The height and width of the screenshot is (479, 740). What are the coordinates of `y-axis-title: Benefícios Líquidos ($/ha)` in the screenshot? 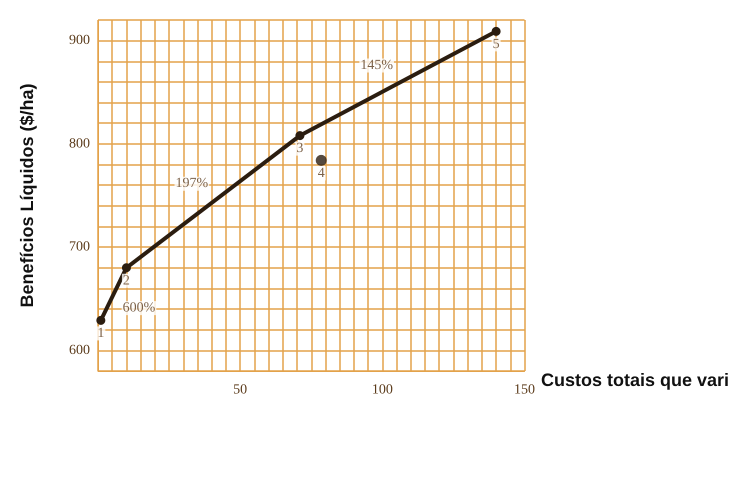 It's located at (27, 195).